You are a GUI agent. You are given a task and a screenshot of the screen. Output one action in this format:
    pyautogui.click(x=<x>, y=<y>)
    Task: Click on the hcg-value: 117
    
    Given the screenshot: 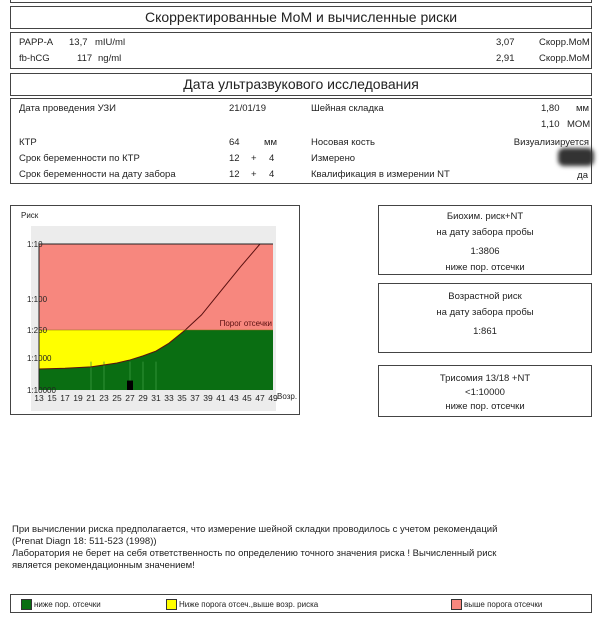 What is the action you would take?
    pyautogui.click(x=85, y=58)
    